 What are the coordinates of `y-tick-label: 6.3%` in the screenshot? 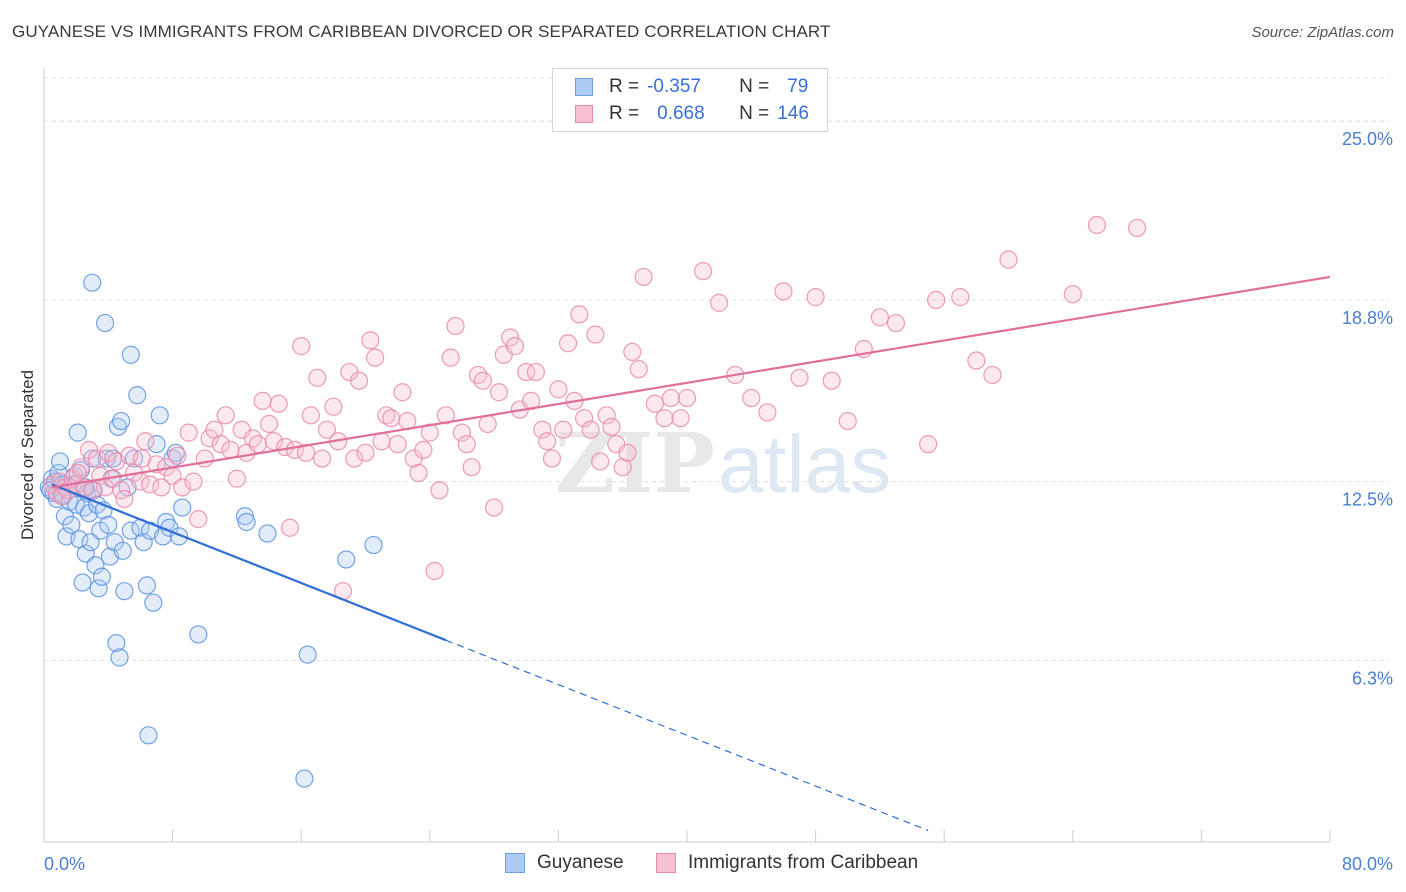 It's located at (1372, 678).